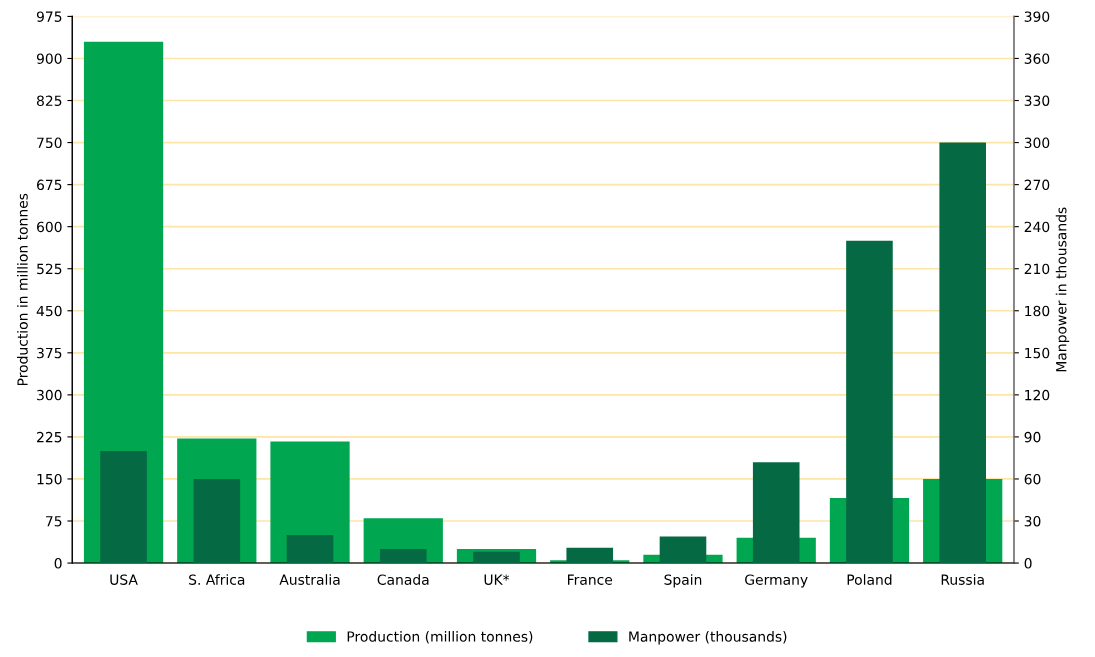 The height and width of the screenshot is (657, 1095). Describe the element at coordinates (1037, 311) in the screenshot. I see `y2-tick-label: 180` at that location.